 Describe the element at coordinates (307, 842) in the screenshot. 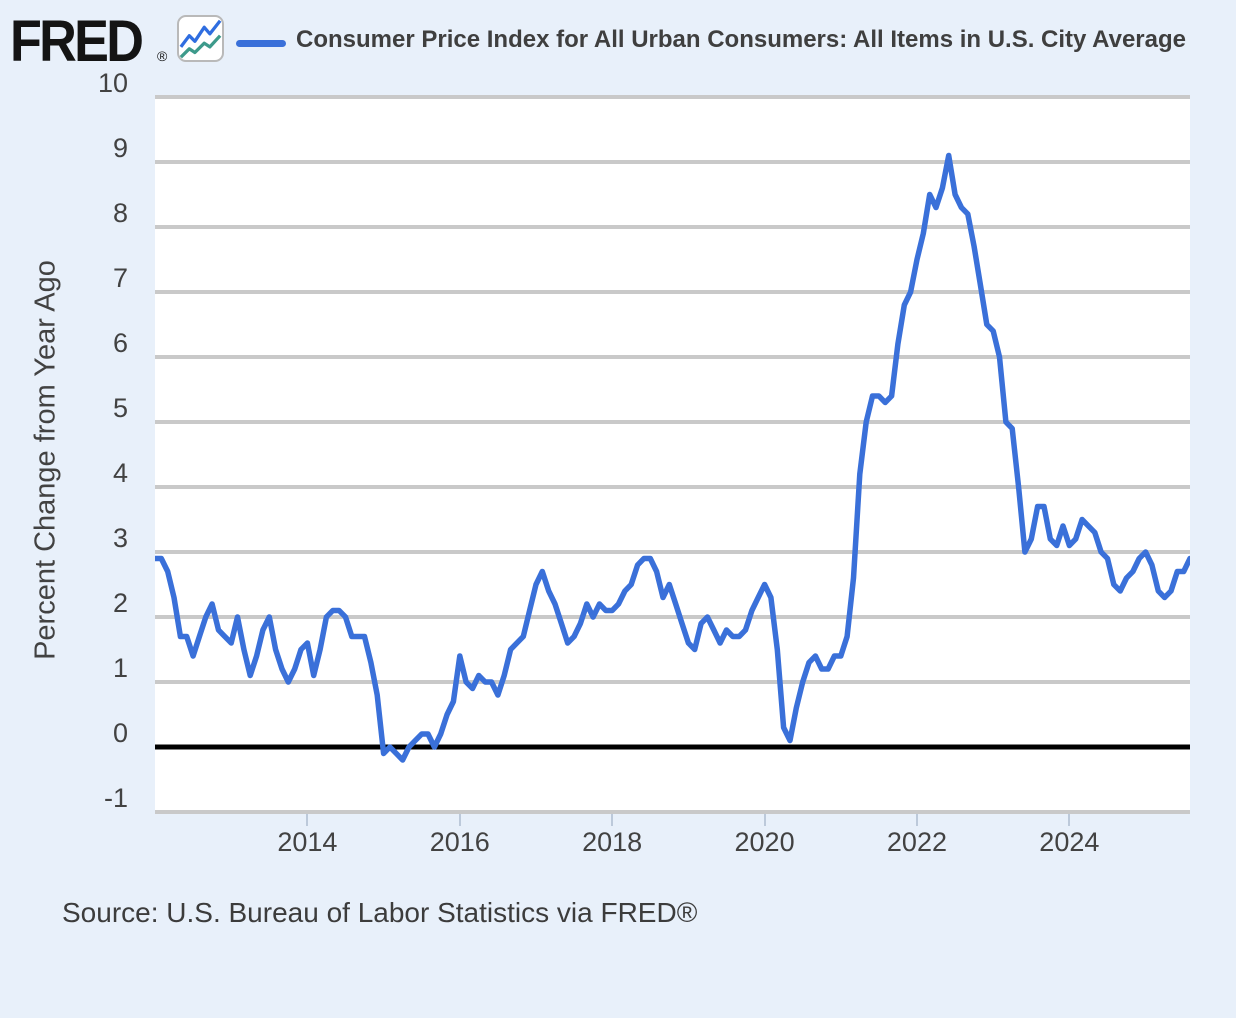

I see `x-tick-label: 2014` at that location.